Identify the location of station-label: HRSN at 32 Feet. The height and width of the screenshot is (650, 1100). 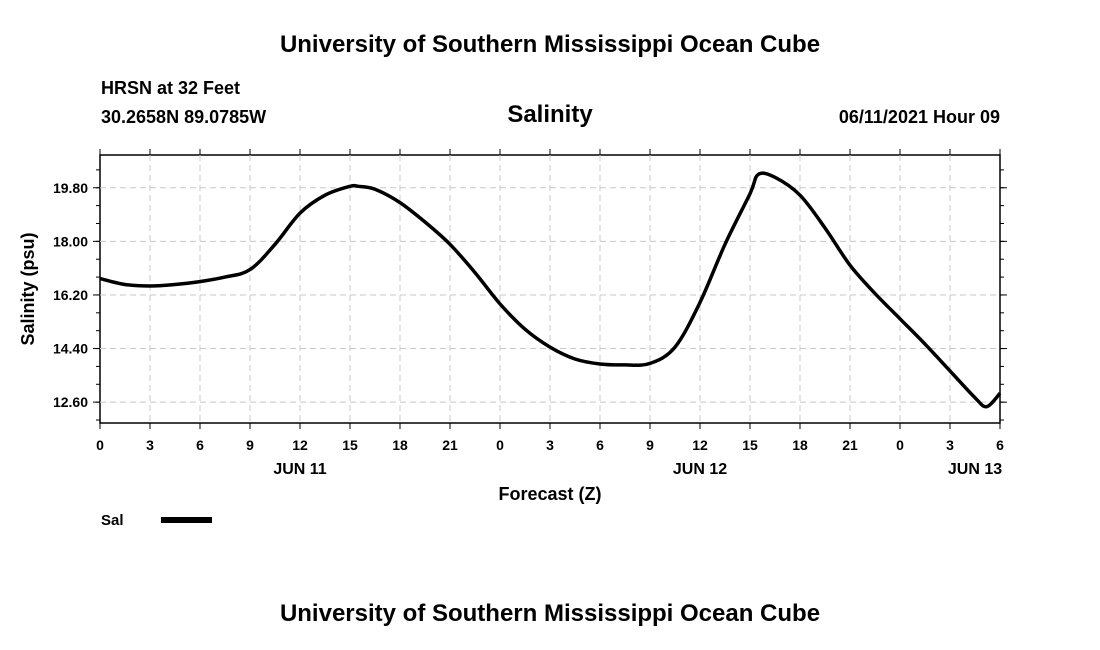
(171, 88).